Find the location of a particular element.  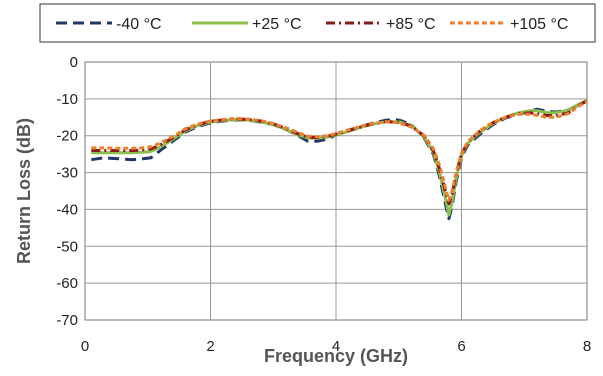

legend: -40 °C +25 °C +85 °C +105 °C is located at coordinates (312, 24).